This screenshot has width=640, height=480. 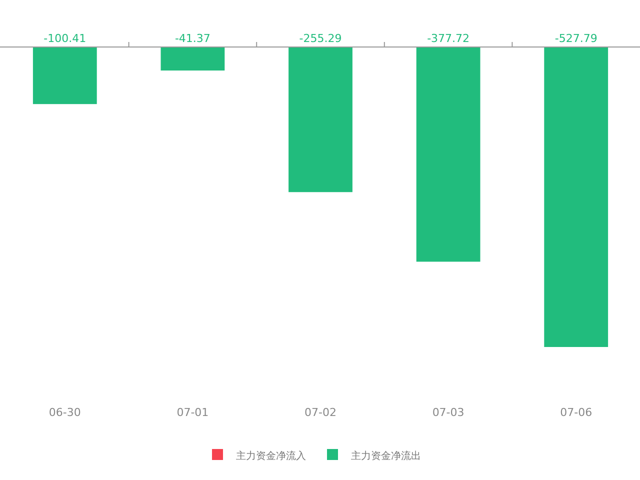 What do you see at coordinates (271, 456) in the screenshot?
I see `legend-label: 主力资金净流入` at bounding box center [271, 456].